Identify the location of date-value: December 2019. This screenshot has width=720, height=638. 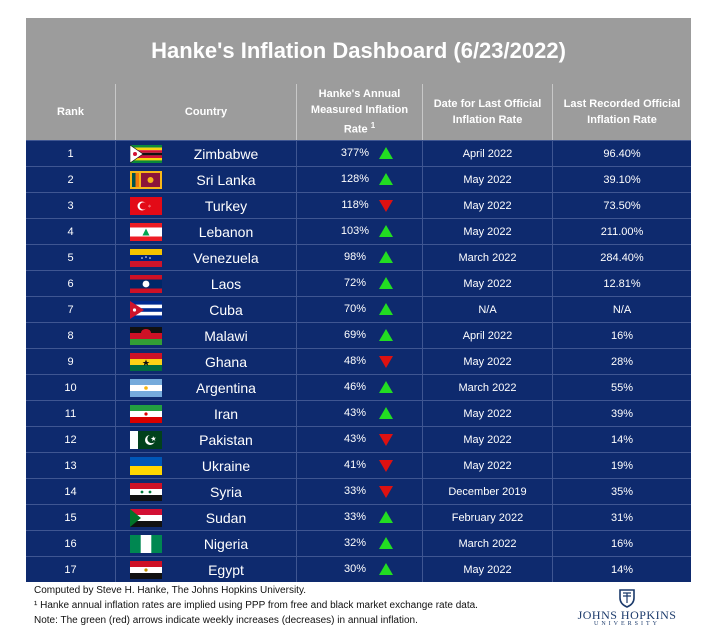
(487, 491).